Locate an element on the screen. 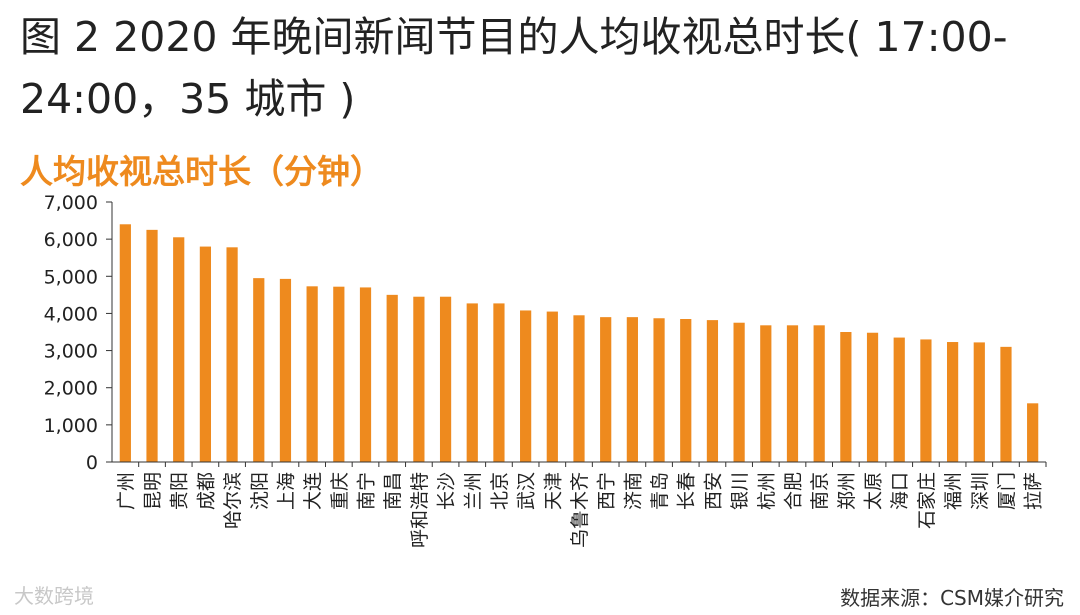  watermark: 大数跨境 is located at coordinates (54, 596).